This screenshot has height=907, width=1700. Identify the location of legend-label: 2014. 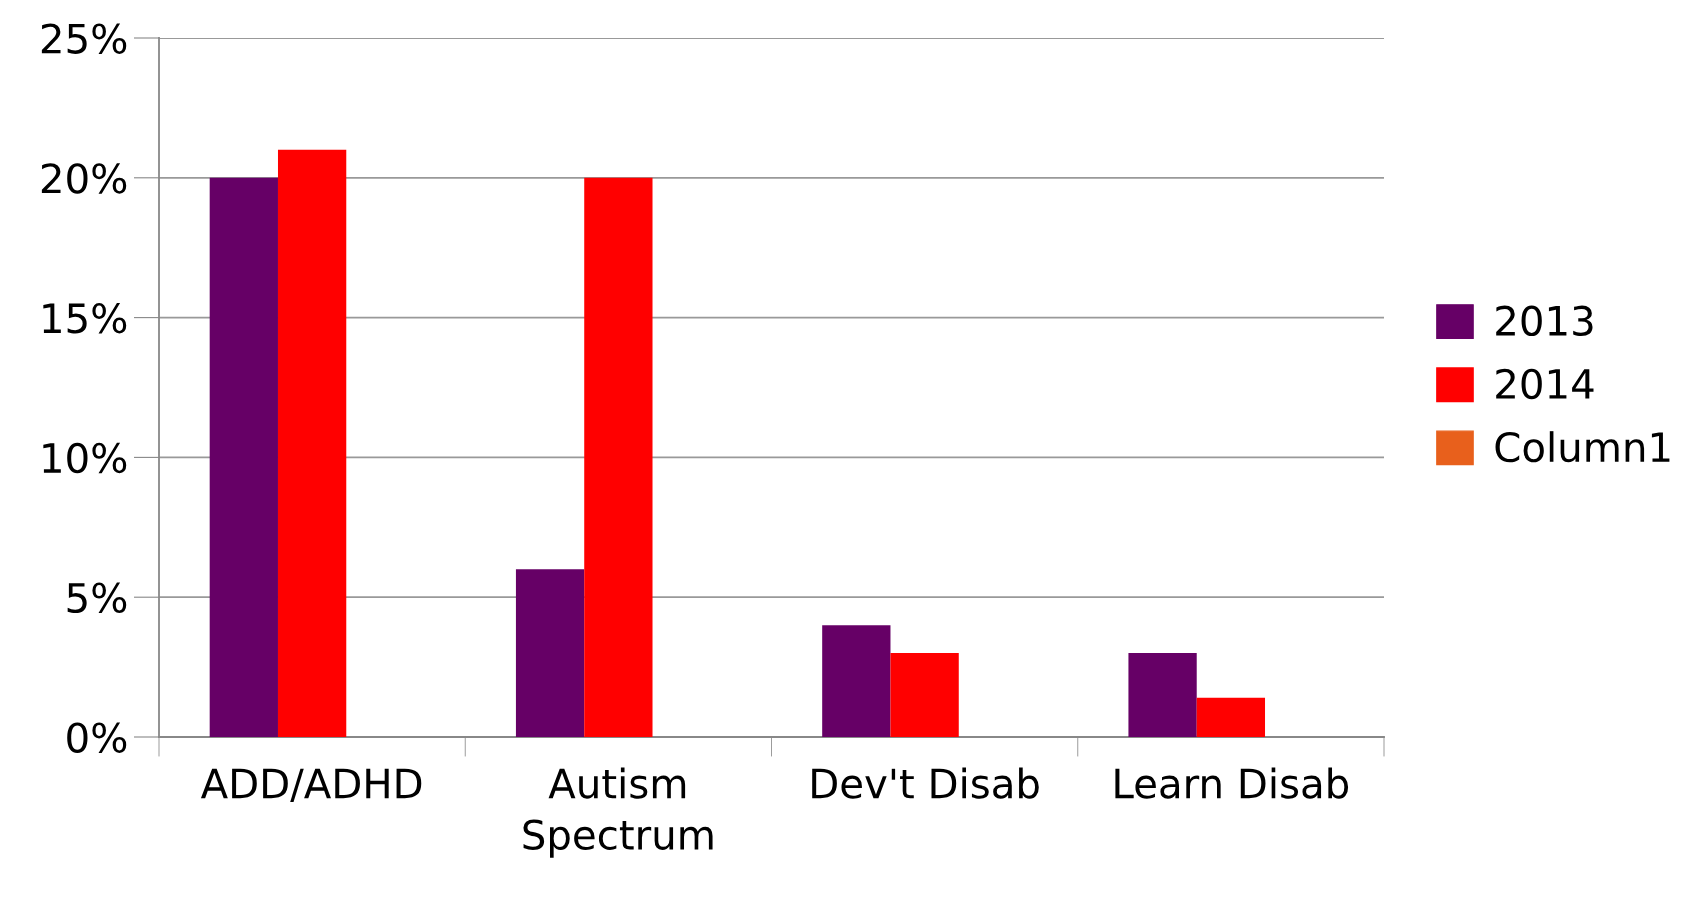
(1545, 384).